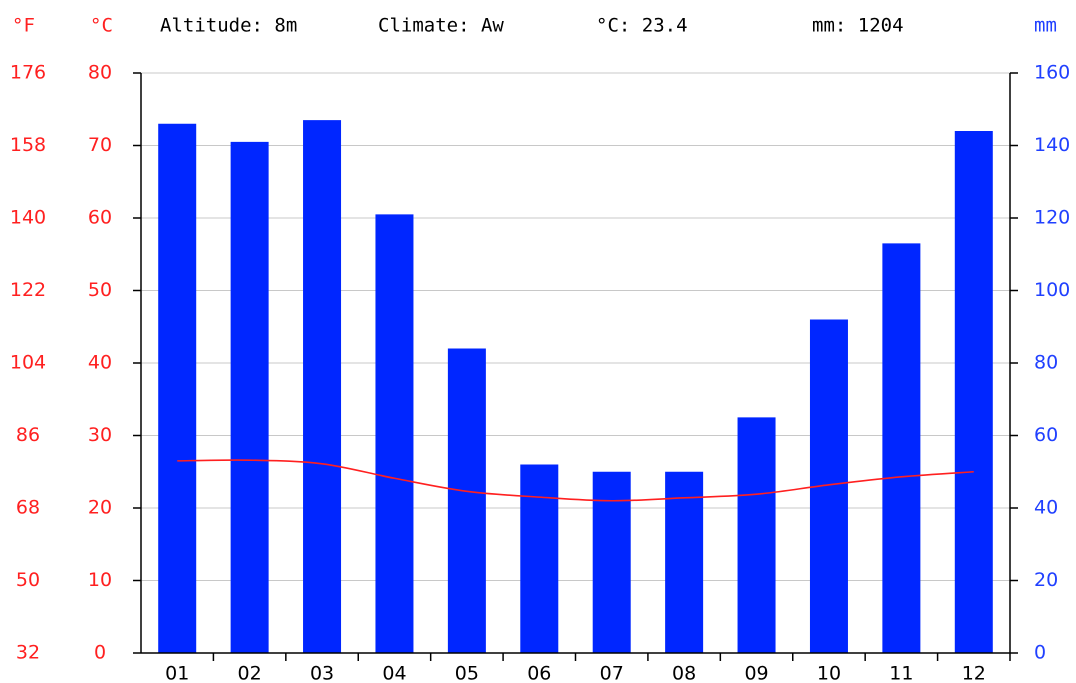 The image size is (1076, 683). What do you see at coordinates (100, 580) in the screenshot?
I see `y-tick-label: 10` at bounding box center [100, 580].